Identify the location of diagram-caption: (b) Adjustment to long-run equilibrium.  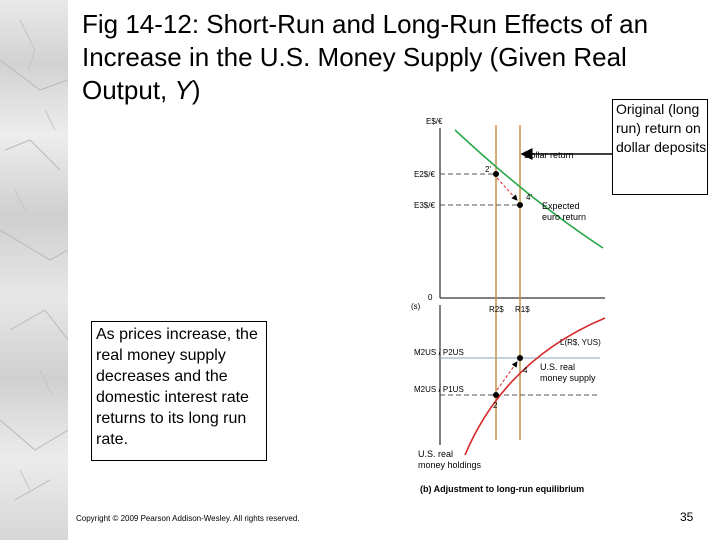
(502, 489).